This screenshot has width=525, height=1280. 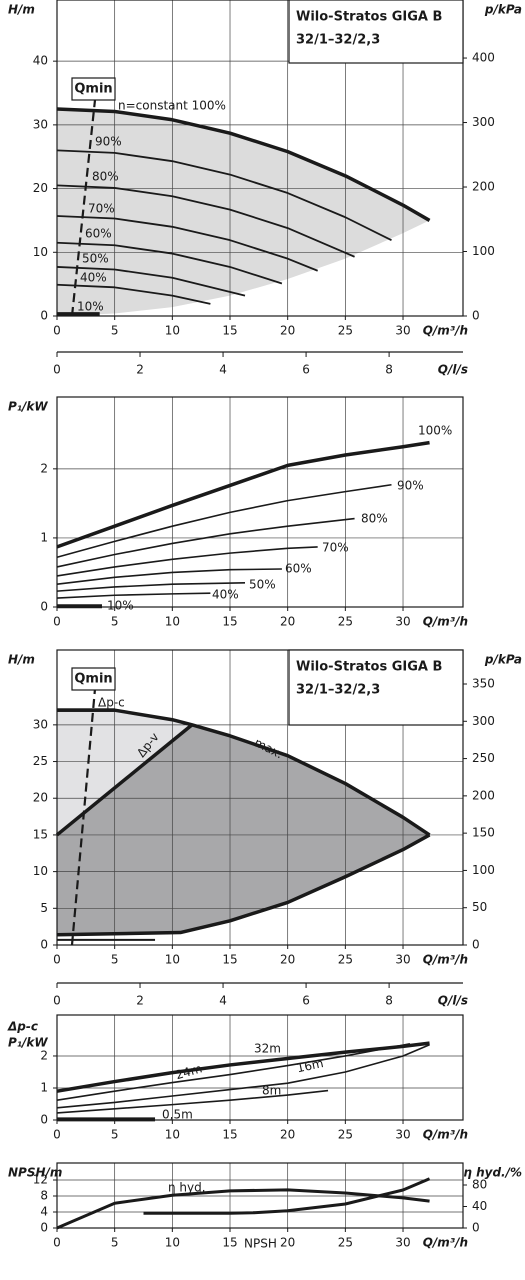 I want to click on y2-axis-label: η hyd./%, so click(x=492, y=1173).